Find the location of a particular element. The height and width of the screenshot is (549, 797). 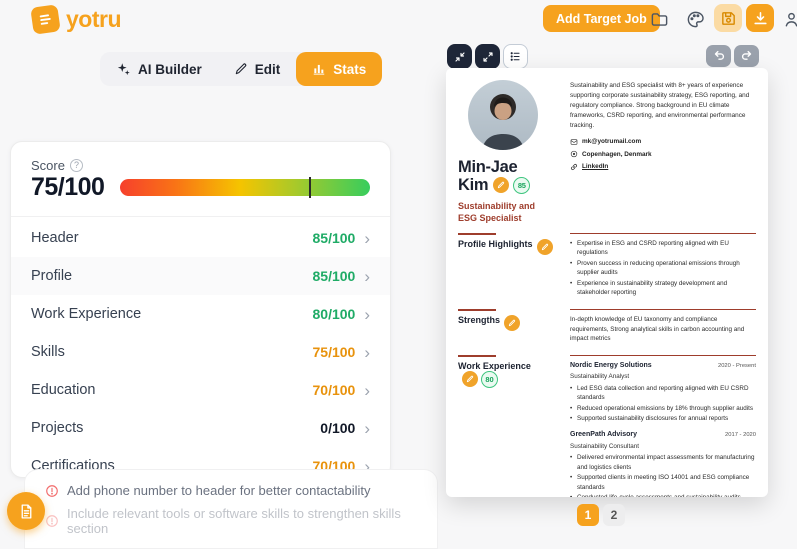

section-row-projects: Projects 0/100 › is located at coordinates (200, 428).